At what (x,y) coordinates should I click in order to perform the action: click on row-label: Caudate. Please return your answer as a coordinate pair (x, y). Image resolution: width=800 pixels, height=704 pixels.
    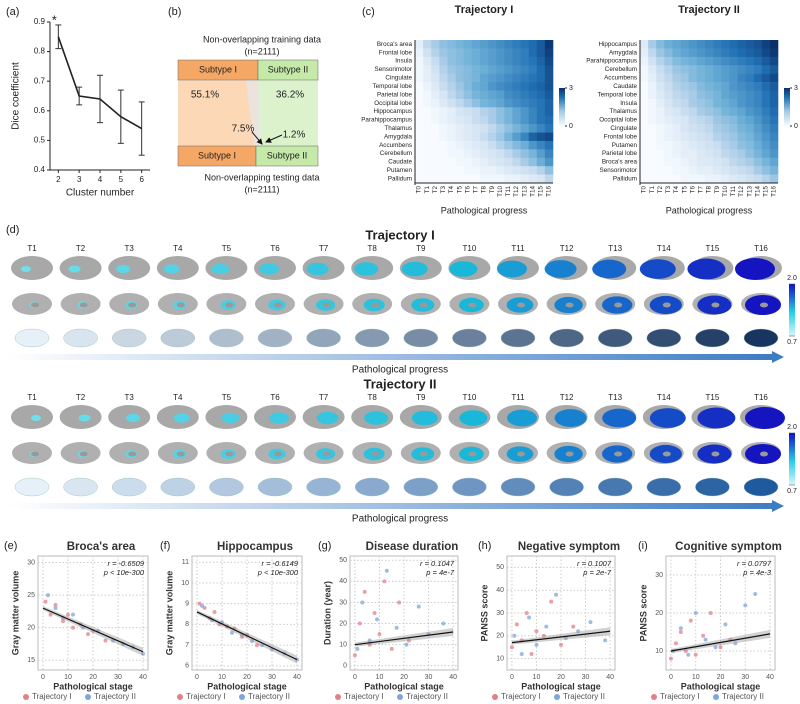
    Looking at the image, I should click on (625, 86).